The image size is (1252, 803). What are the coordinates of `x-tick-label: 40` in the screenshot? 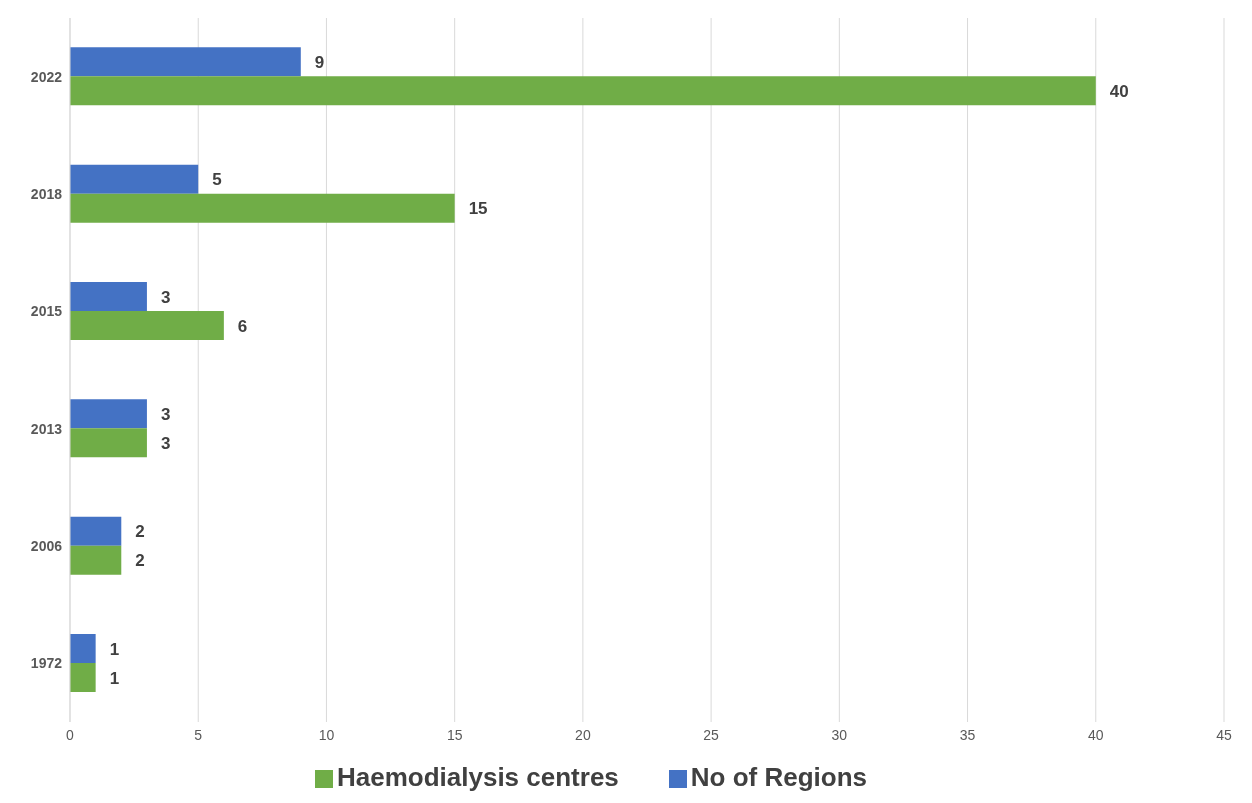 It's located at (1095, 734).